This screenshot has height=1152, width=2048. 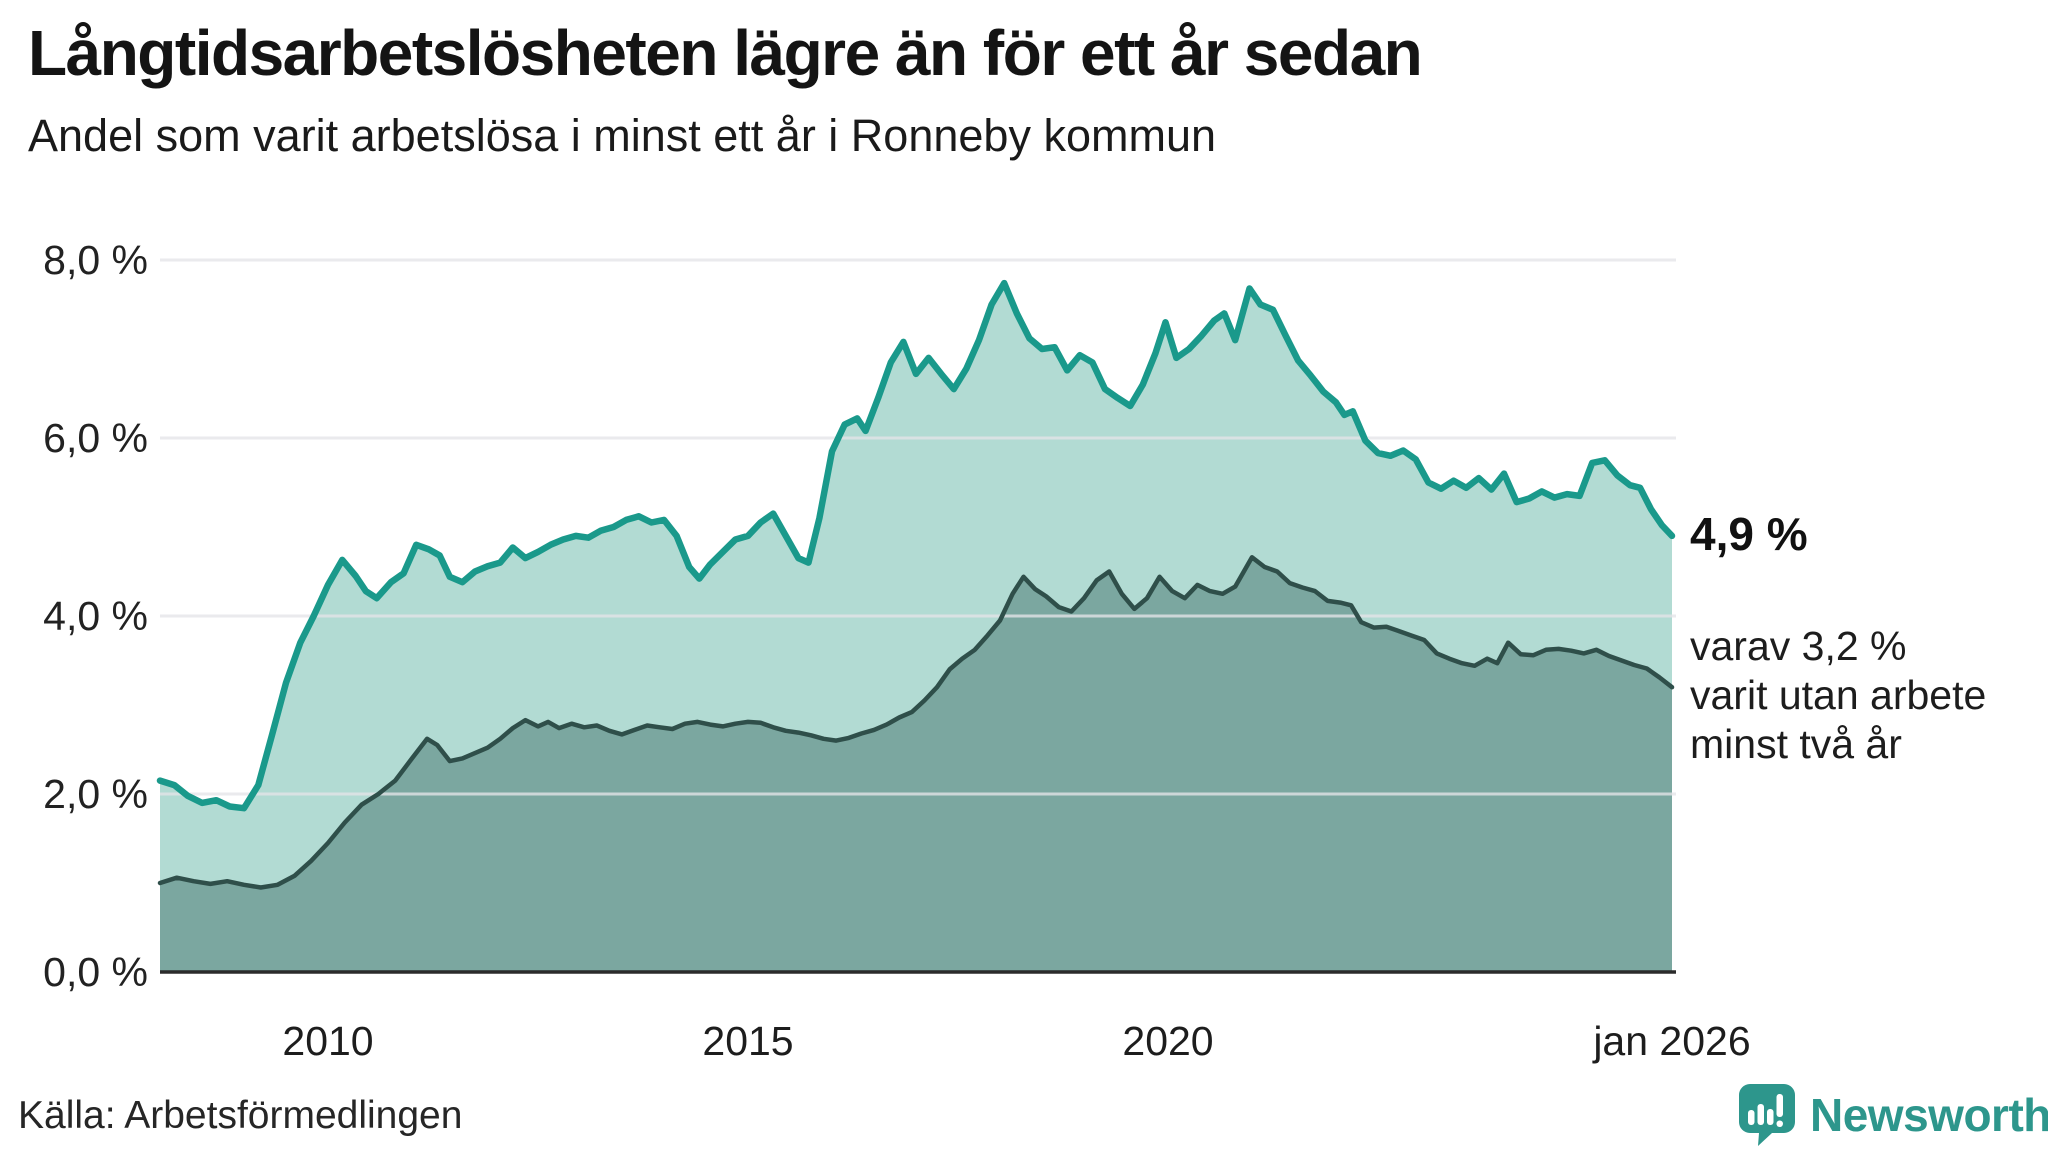 What do you see at coordinates (95, 438) in the screenshot?
I see `y-axis-label: 6,0 %` at bounding box center [95, 438].